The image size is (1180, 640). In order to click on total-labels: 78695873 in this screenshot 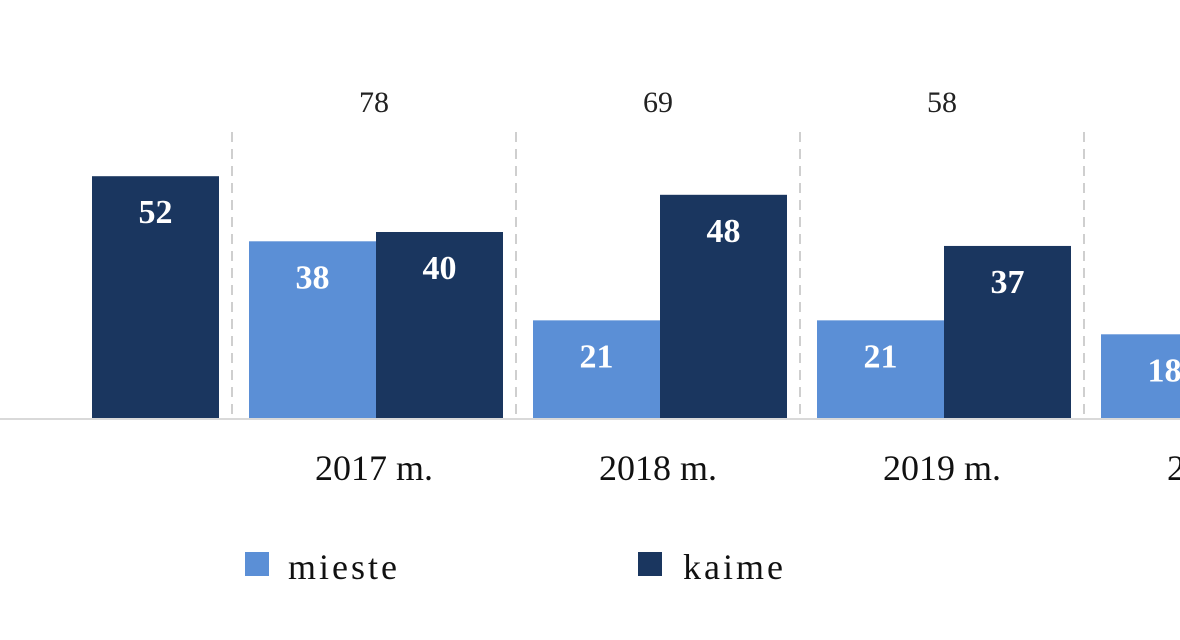, I will do `click(658, 102)`.